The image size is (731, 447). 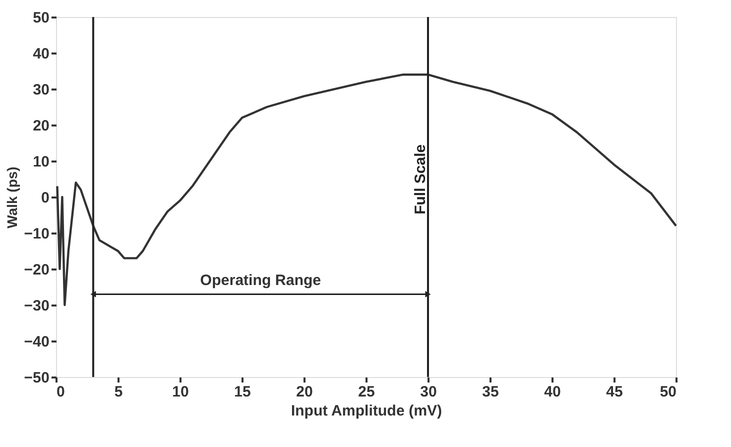 I want to click on x-tick-label: 0, so click(x=60, y=392).